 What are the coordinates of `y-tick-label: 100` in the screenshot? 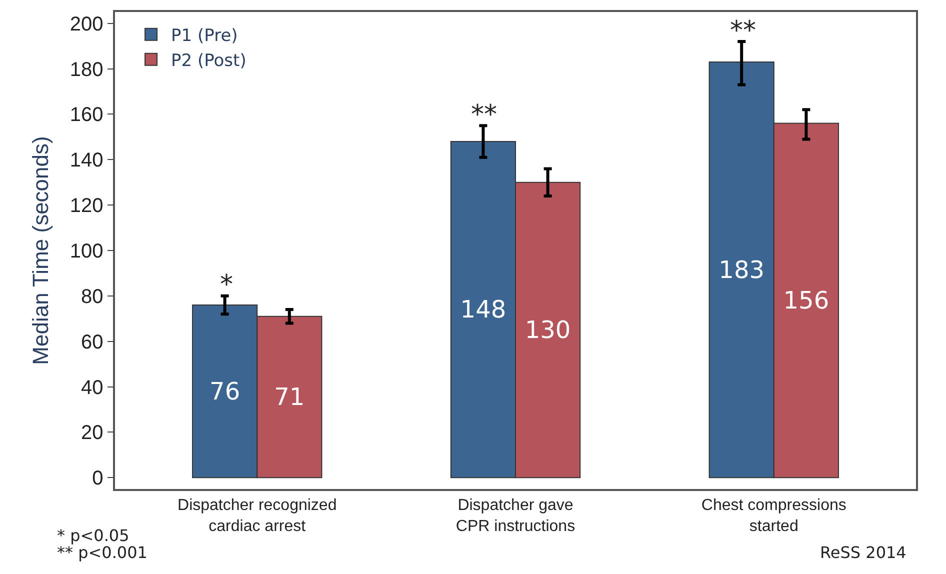 It's located at (87, 251).